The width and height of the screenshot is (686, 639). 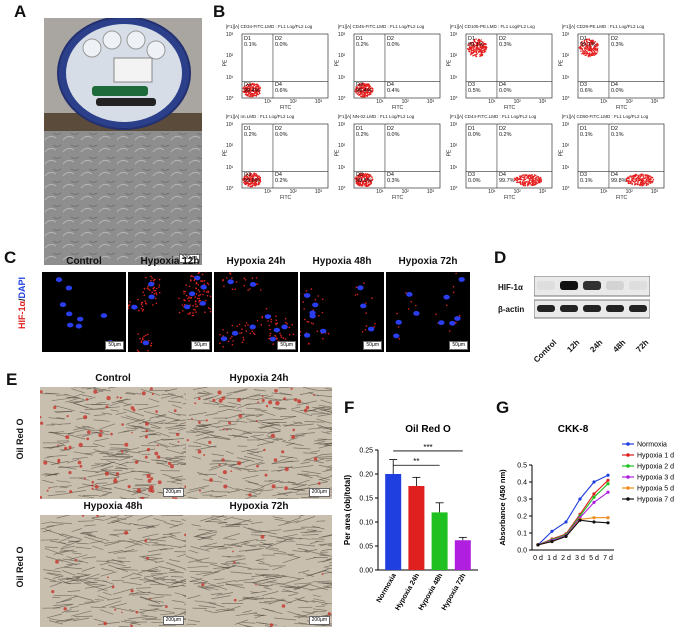 What do you see at coordinates (439, 541) in the screenshot?
I see `bar` at bounding box center [439, 541].